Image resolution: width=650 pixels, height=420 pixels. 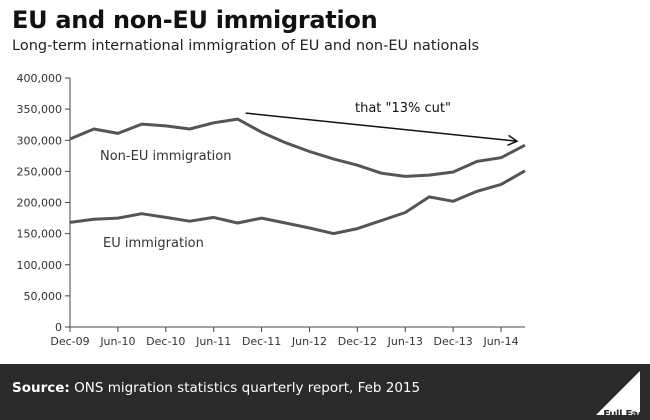 What do you see at coordinates (58, 327) in the screenshot?
I see `y-tick-label: 0` at bounding box center [58, 327].